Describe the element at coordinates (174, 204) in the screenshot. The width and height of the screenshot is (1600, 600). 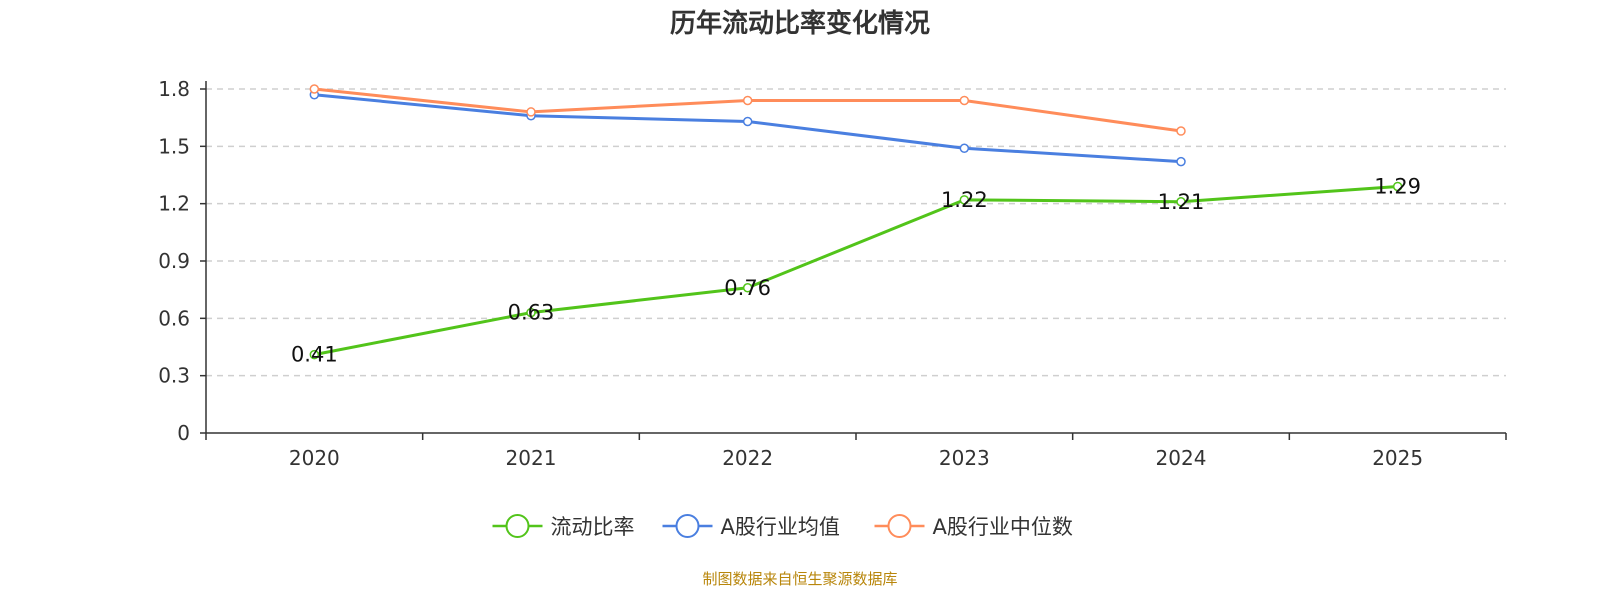
I see `y-tick-label: 1.2` at that location.